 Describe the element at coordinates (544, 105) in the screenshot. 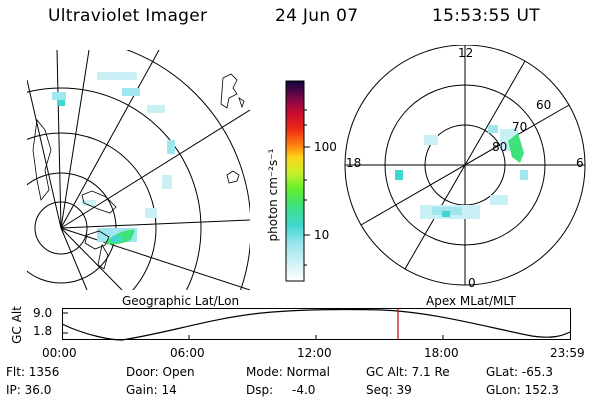

I see `lat-label-60: 60` at that location.